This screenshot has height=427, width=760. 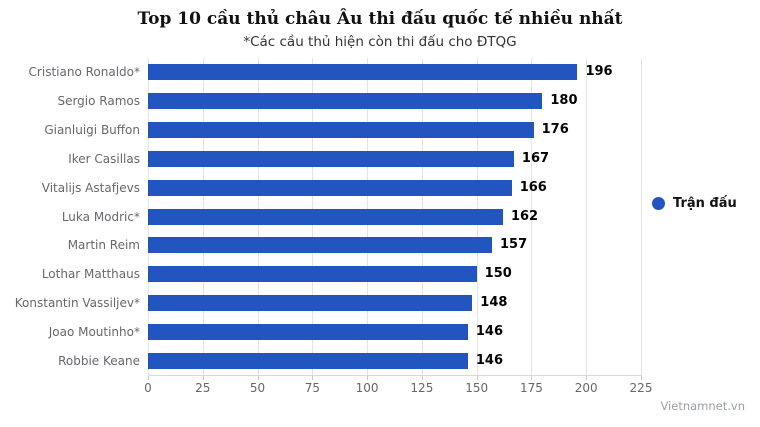 I want to click on value-label: 162, so click(x=524, y=216).